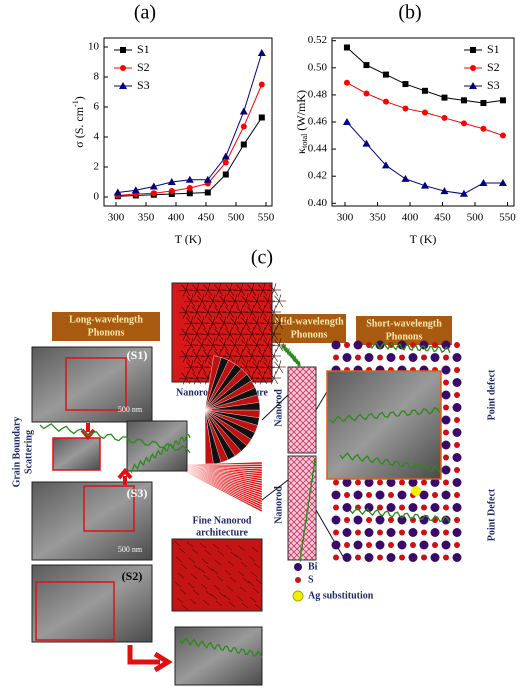 The height and width of the screenshot is (689, 524). I want to click on arrow, so click(150, 659).